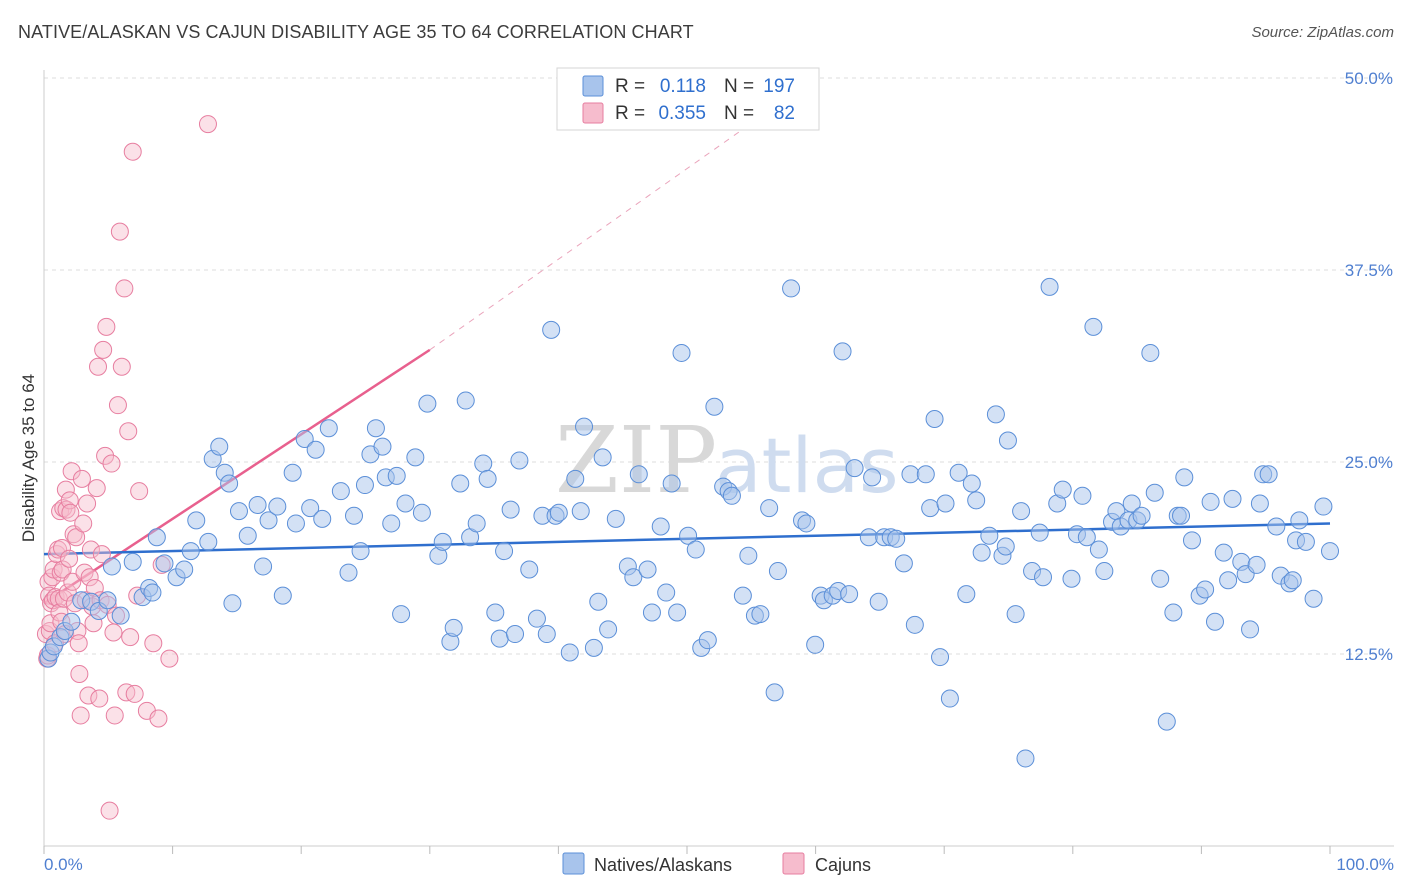 This screenshot has height=892, width=1406. I want to click on bottom-legend: Natives/Alaskans Cajuns, so click(716, 863).